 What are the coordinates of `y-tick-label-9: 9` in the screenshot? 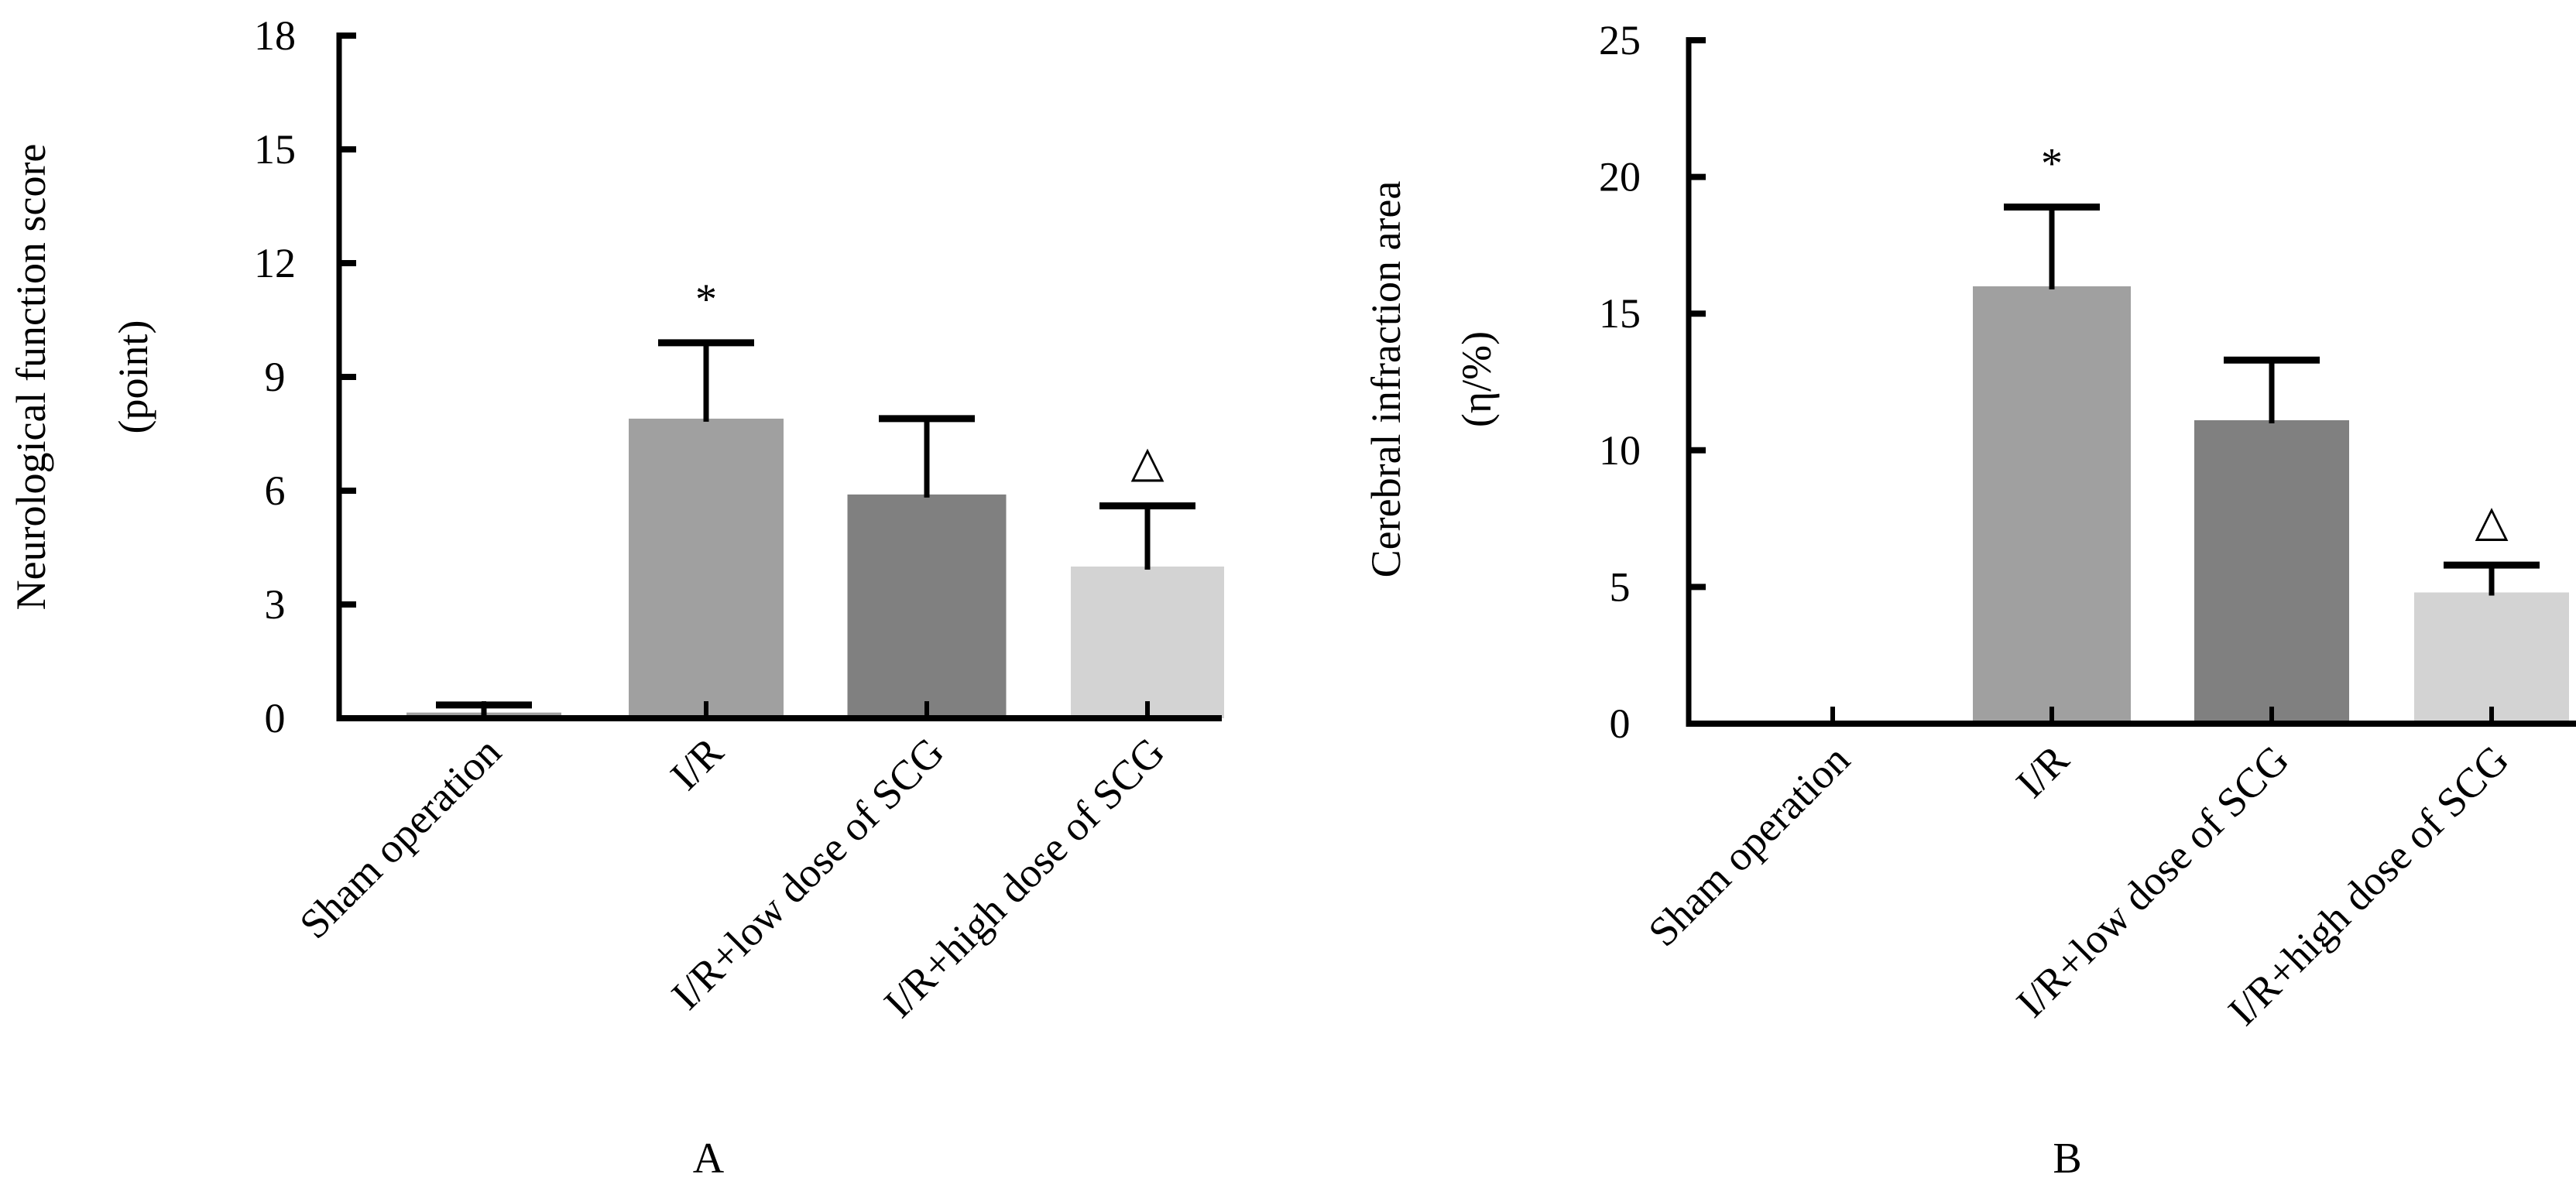 It's located at (275, 377).